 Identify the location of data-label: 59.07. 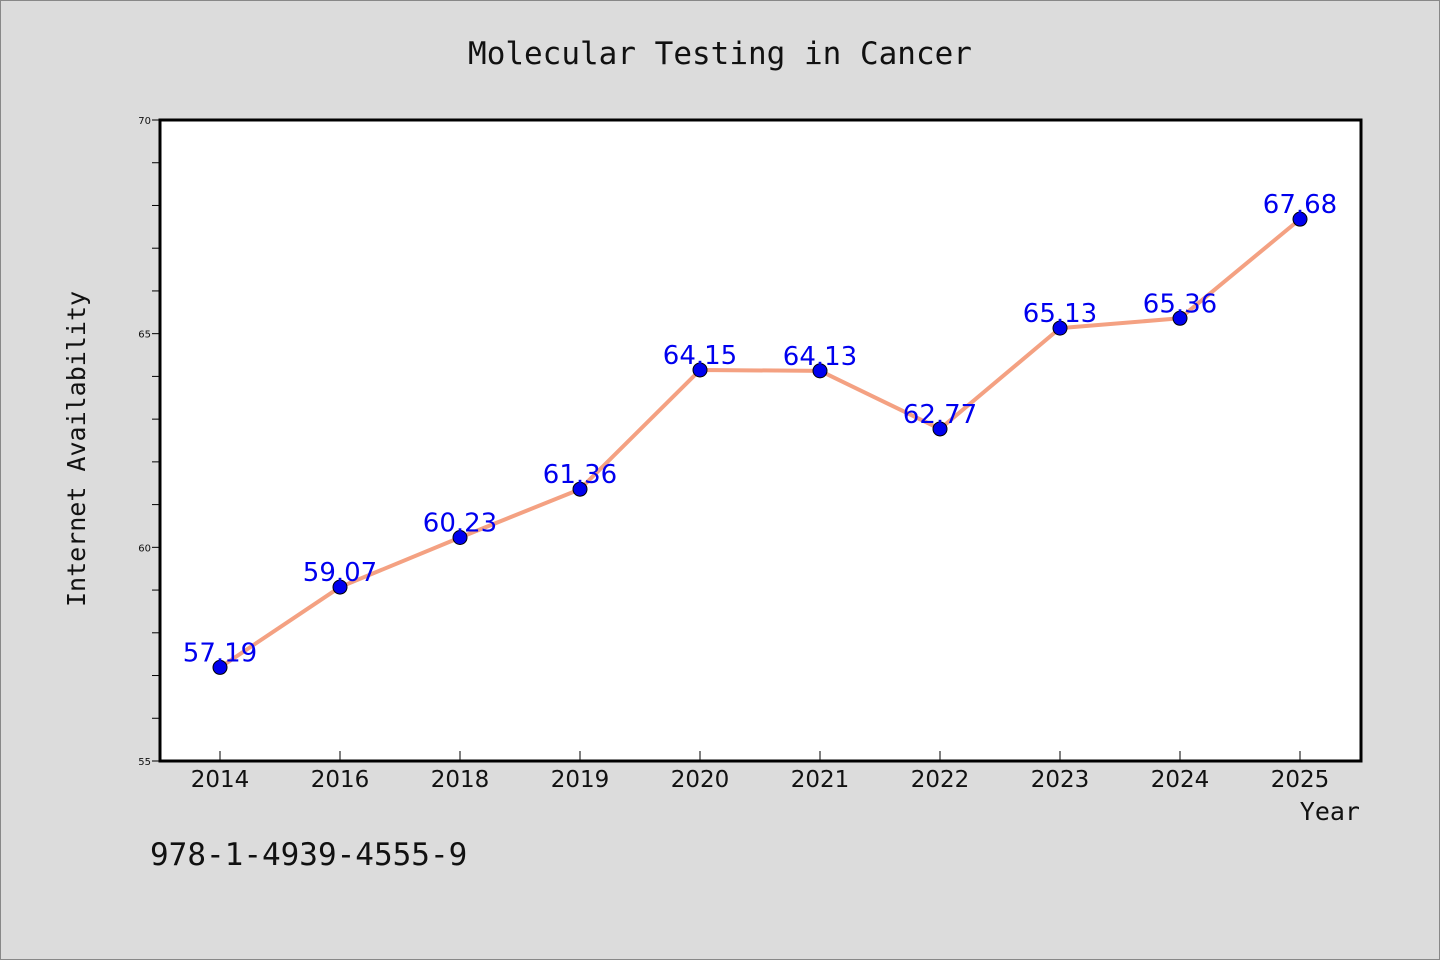
(340, 573).